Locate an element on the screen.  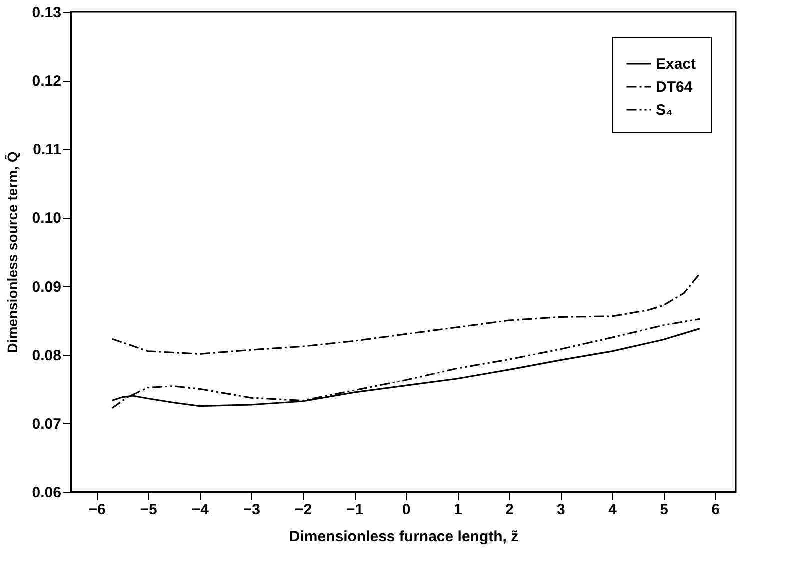
y-tick-label: 0.08 is located at coordinates (47, 355).